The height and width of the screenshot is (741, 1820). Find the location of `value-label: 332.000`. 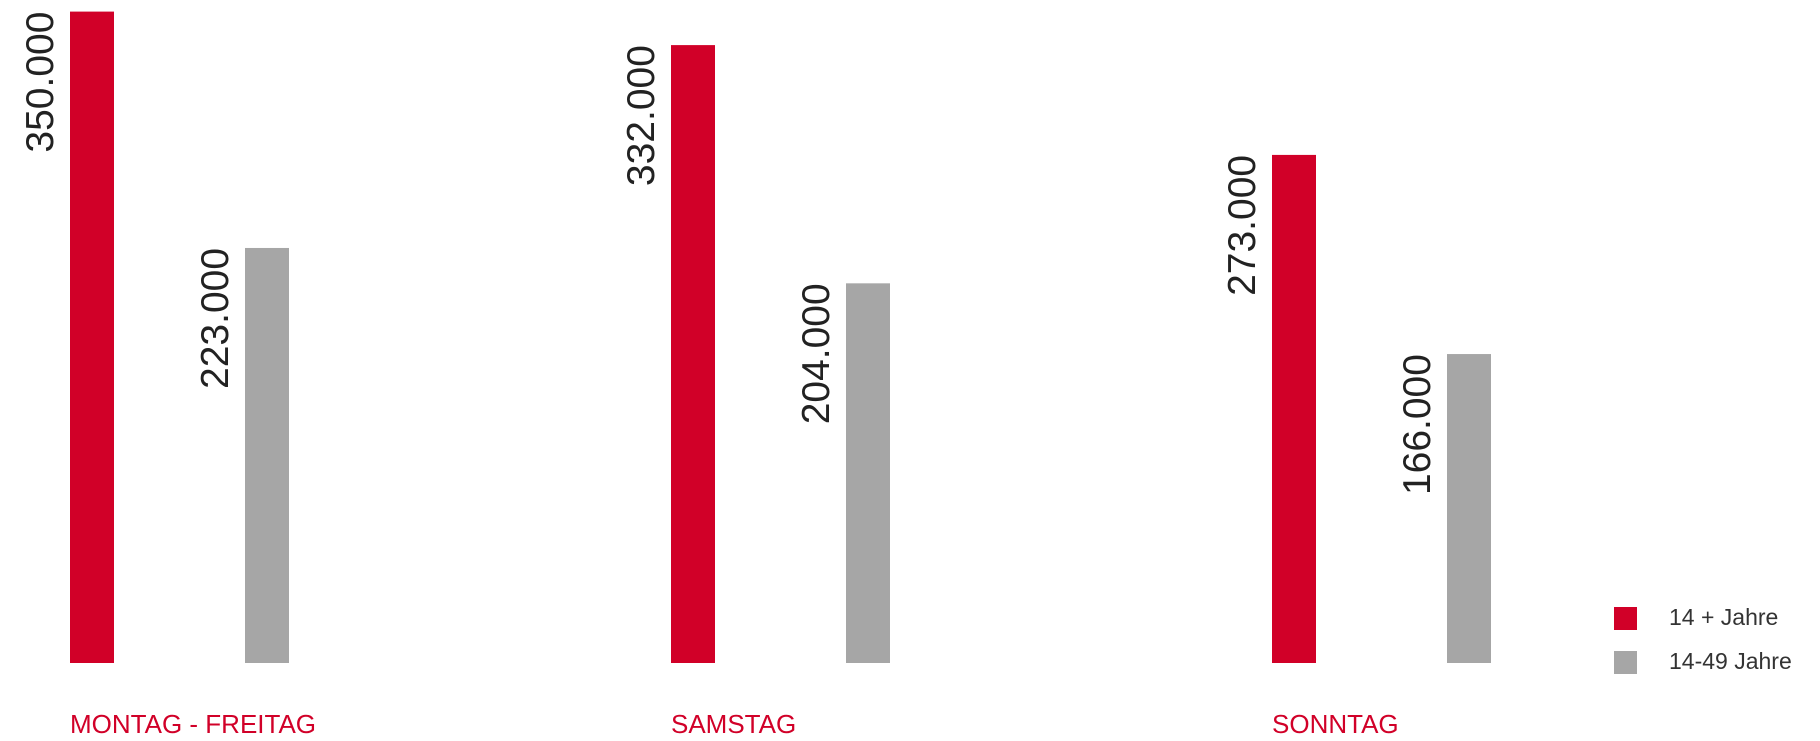

value-label: 332.000 is located at coordinates (641, 115).